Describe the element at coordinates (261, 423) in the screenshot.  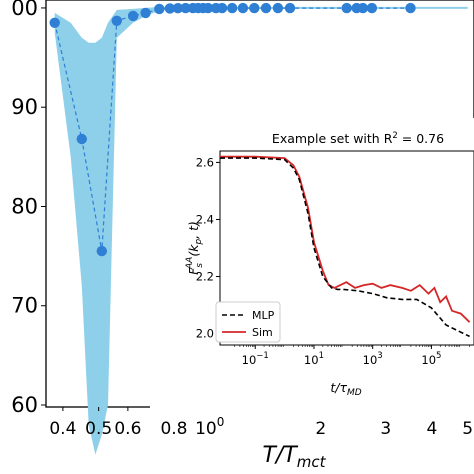
I see `main-x-ticks: 0.4 0.5 0.6 0.8 100 2 3 4 5` at that location.